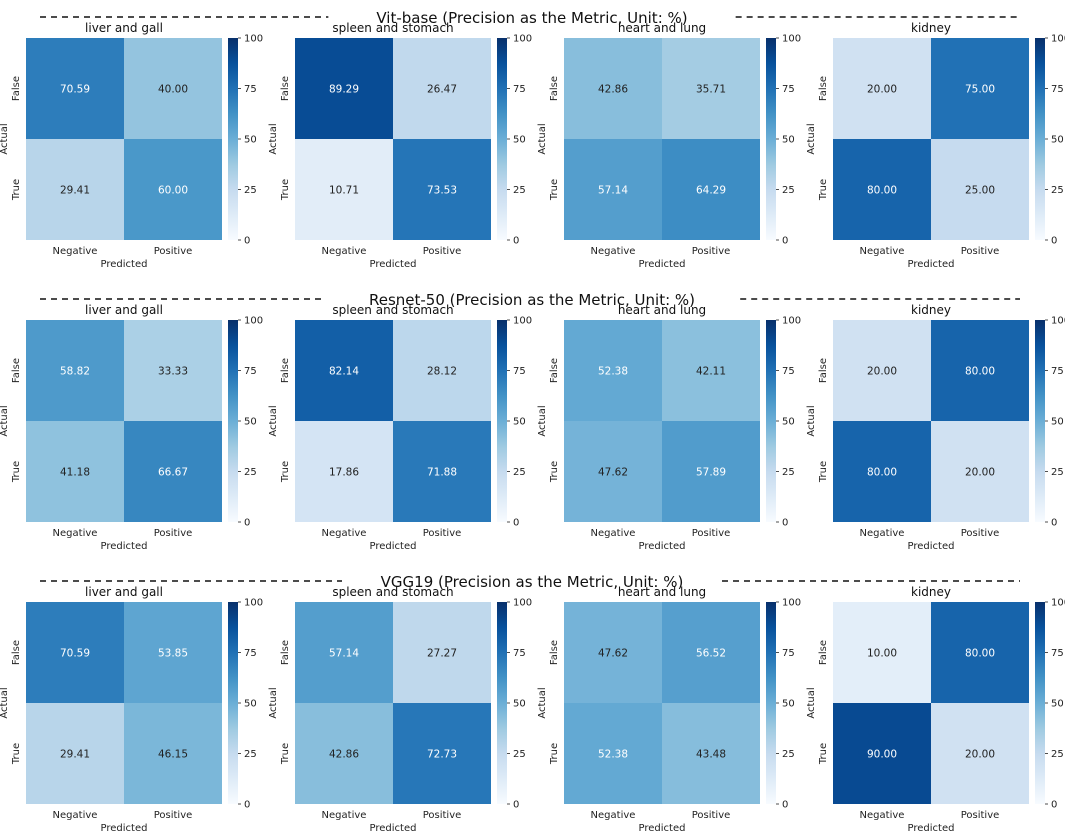  Describe the element at coordinates (344, 372) in the screenshot. I see `cell-value-label: 82.14` at that location.